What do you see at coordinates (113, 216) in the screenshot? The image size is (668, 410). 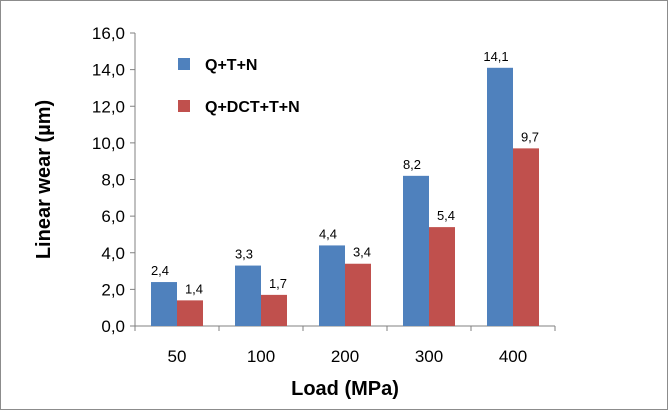 I see `y-tick-label: 6,0` at bounding box center [113, 216].